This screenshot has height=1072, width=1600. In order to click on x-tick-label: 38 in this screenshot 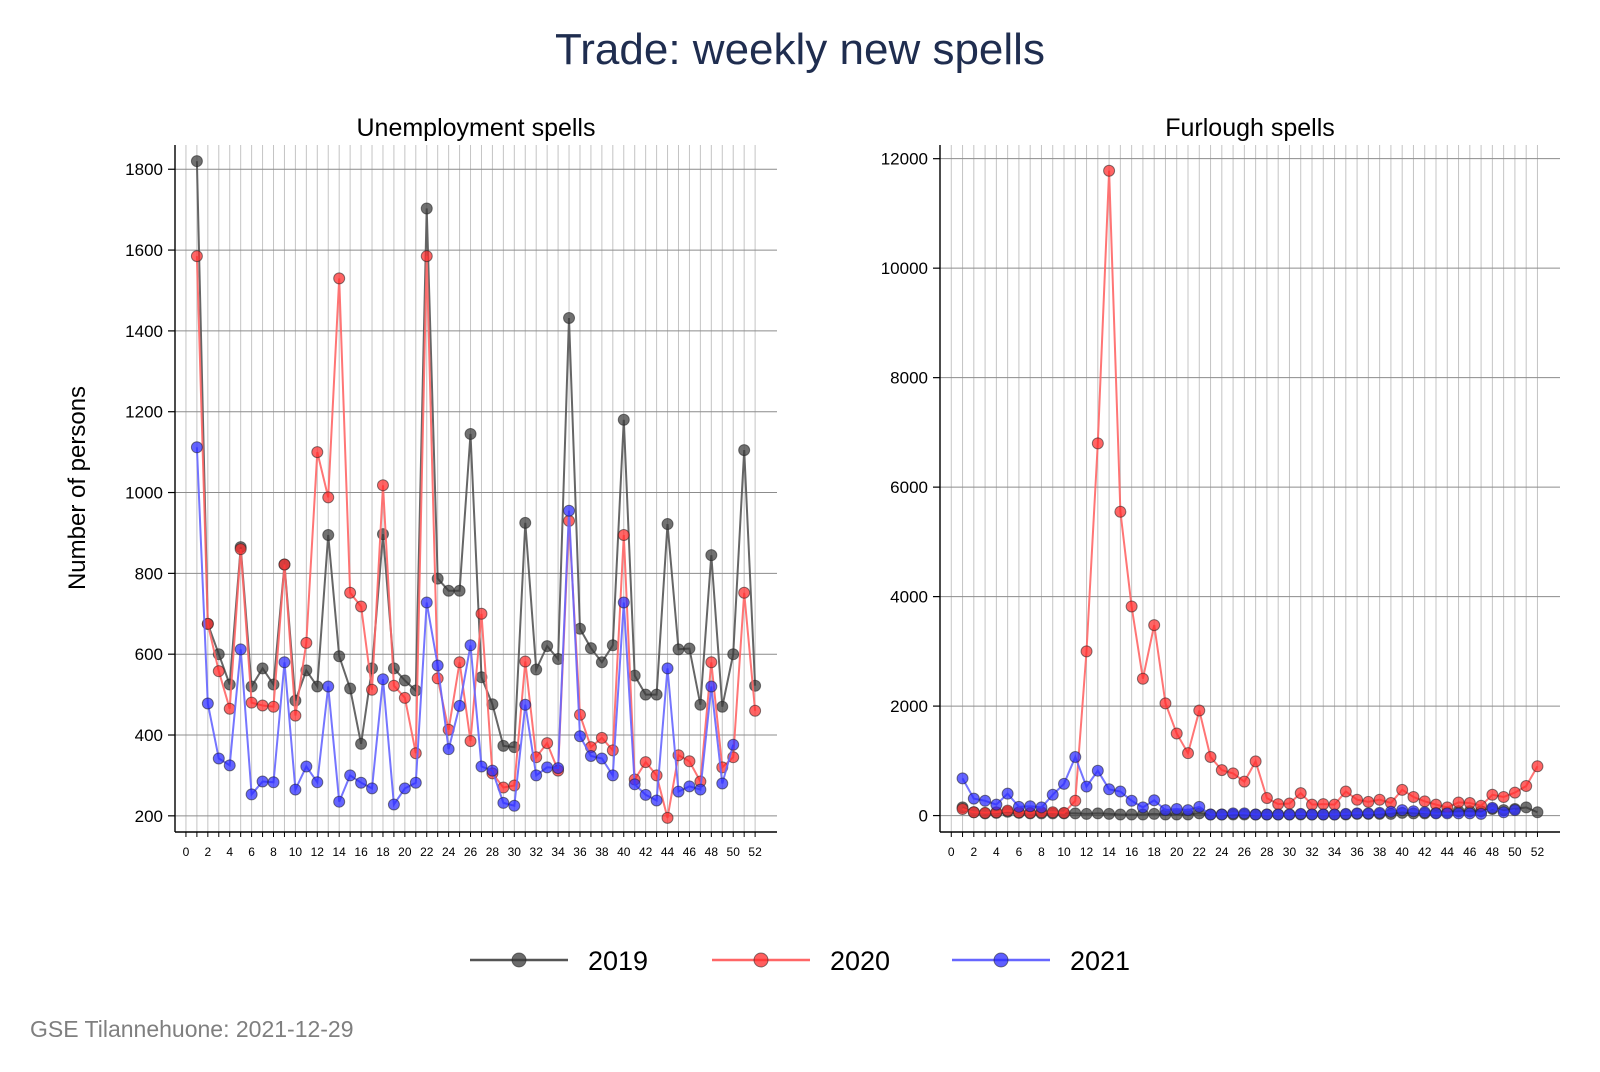, I will do `click(1380, 852)`.